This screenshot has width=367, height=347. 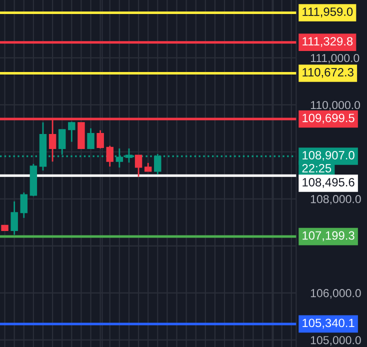 What do you see at coordinates (328, 119) in the screenshot?
I see `ref-line-label: 109,699.5` at bounding box center [328, 119].